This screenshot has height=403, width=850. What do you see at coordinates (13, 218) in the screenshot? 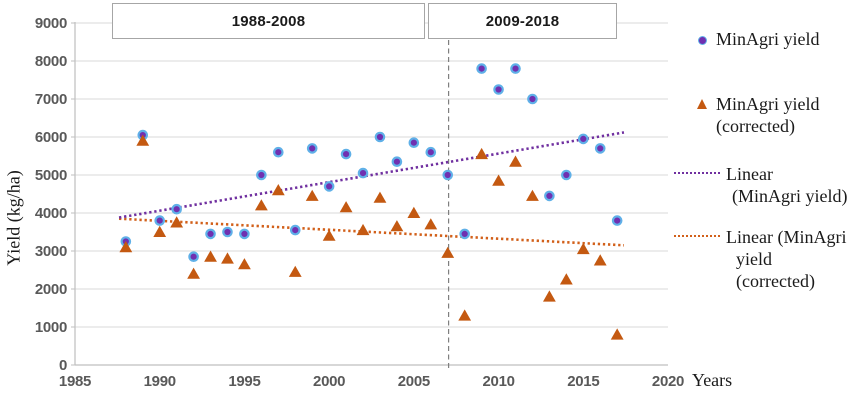
I see `y-axis-title: Yield (kg/ha)` at bounding box center [13, 218].